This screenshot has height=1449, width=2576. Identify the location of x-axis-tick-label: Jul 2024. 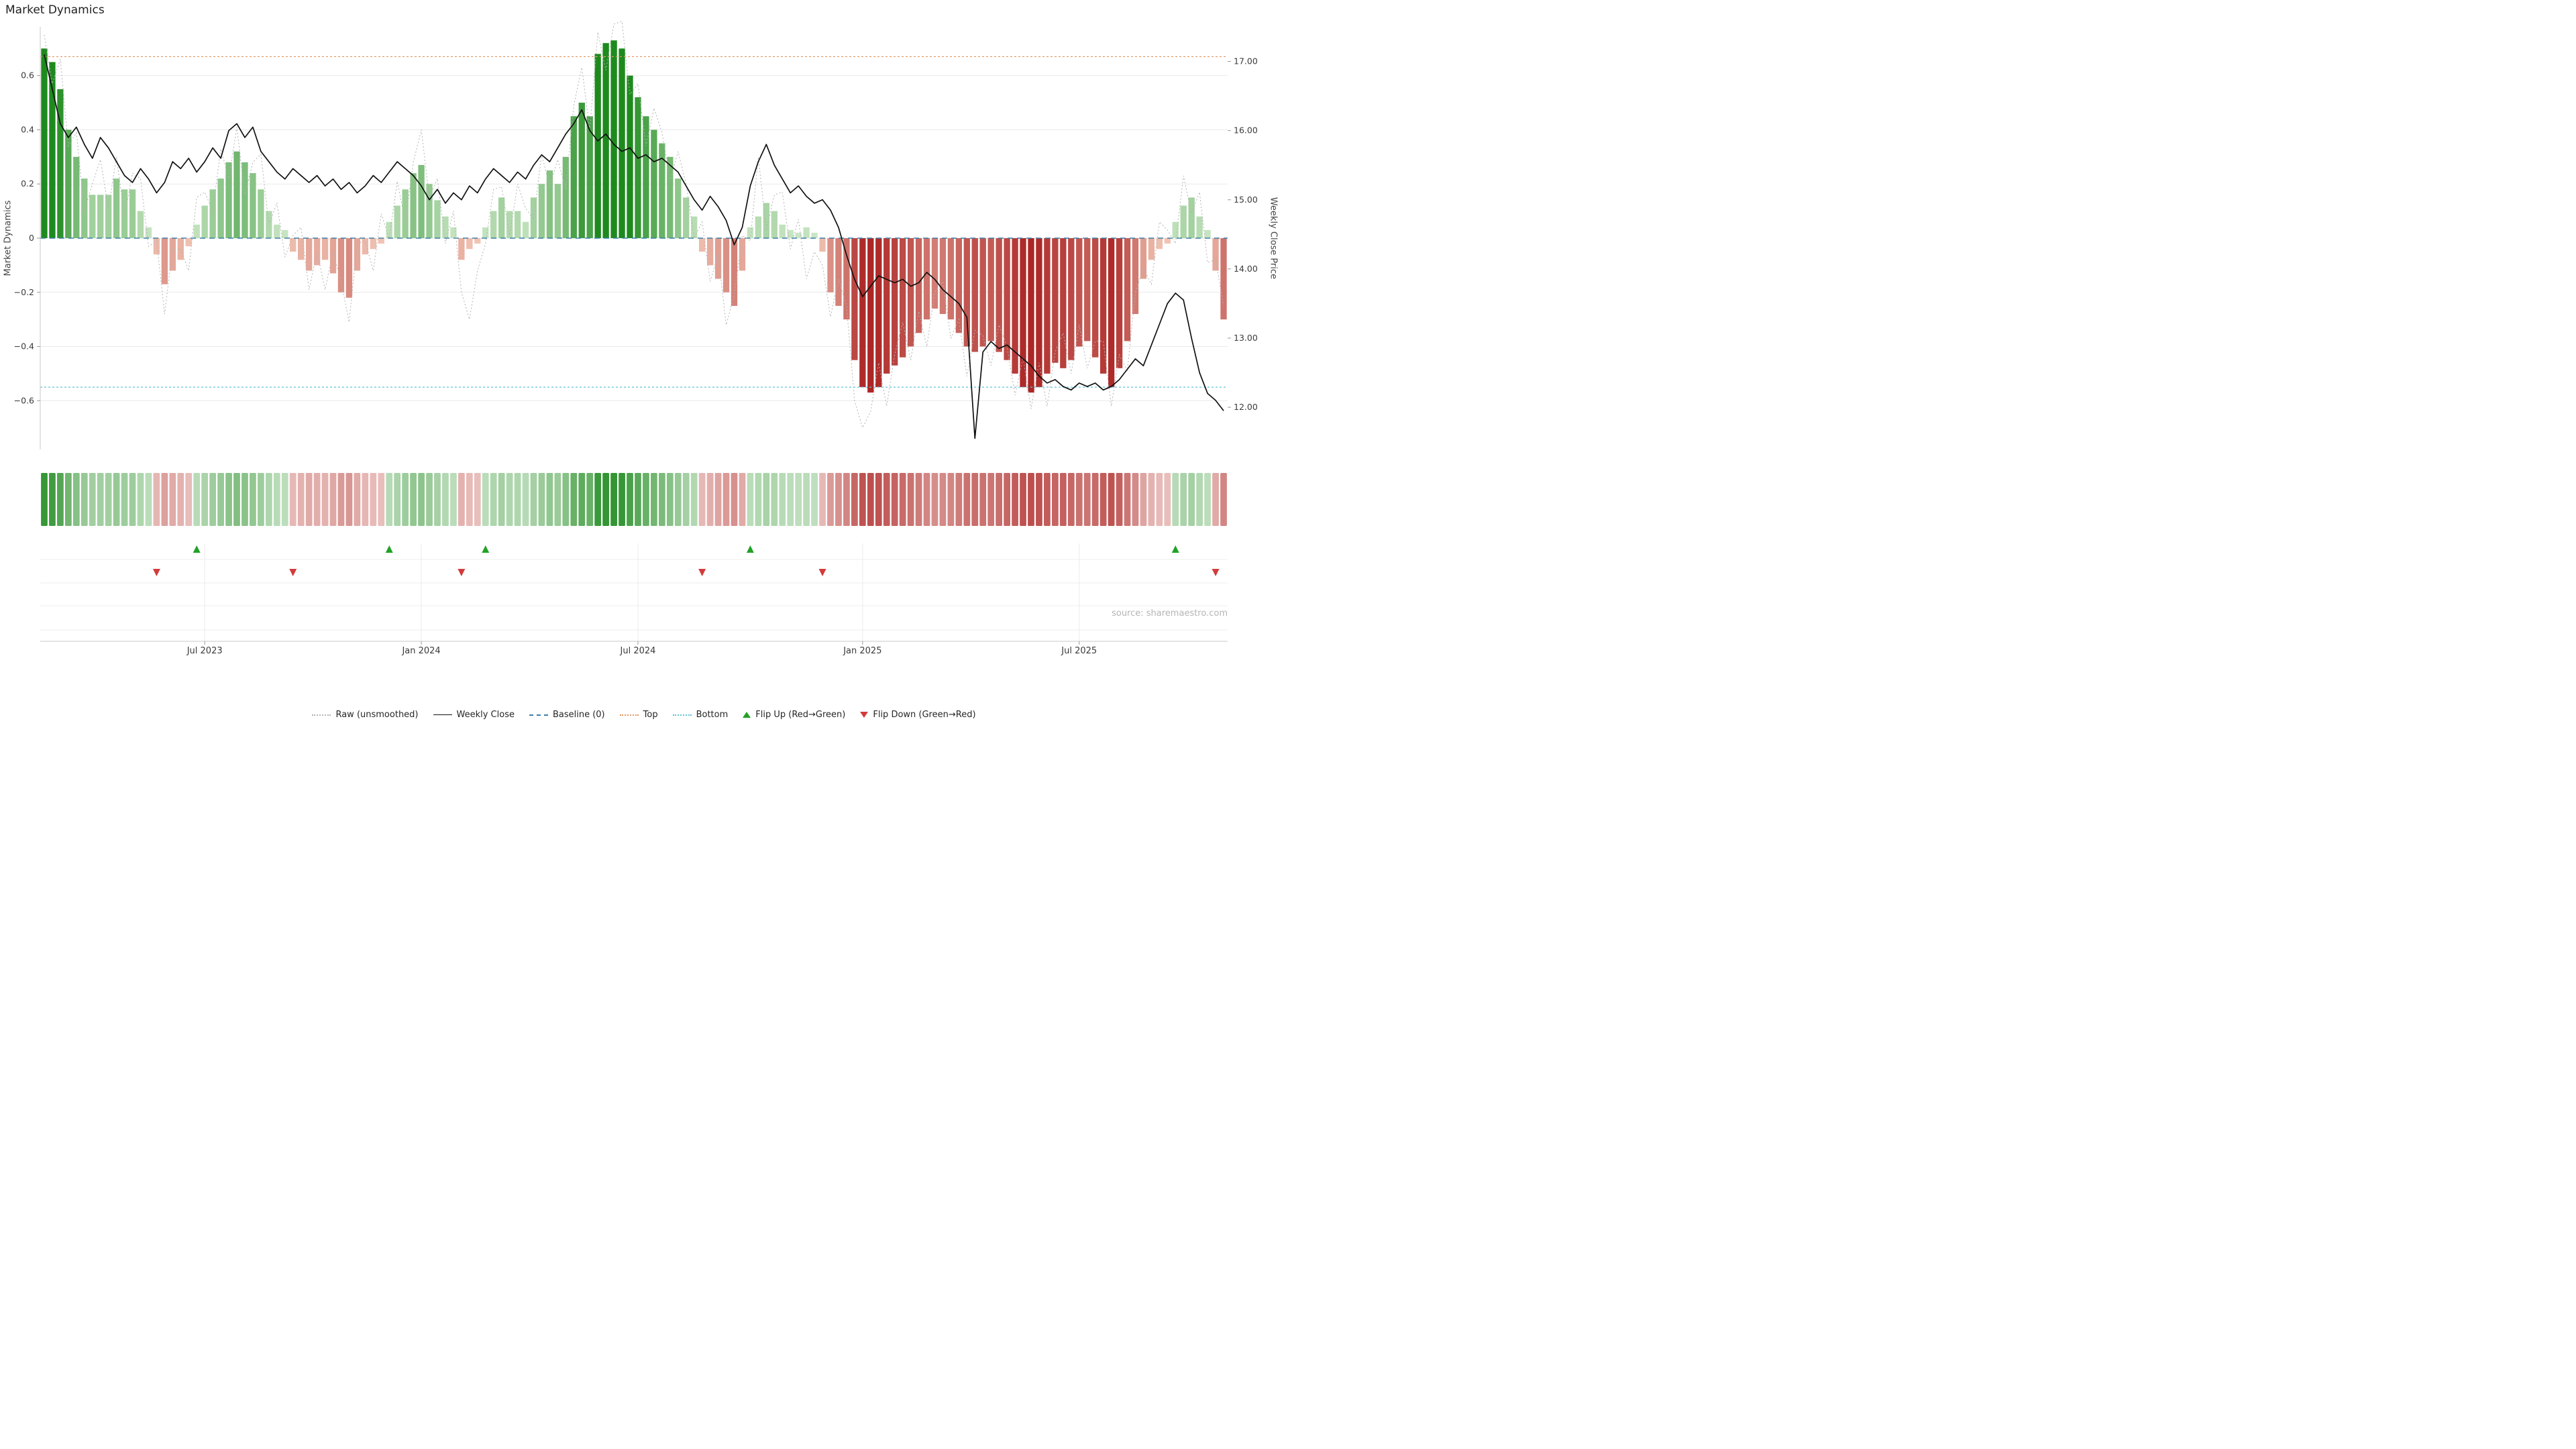
(638, 651).